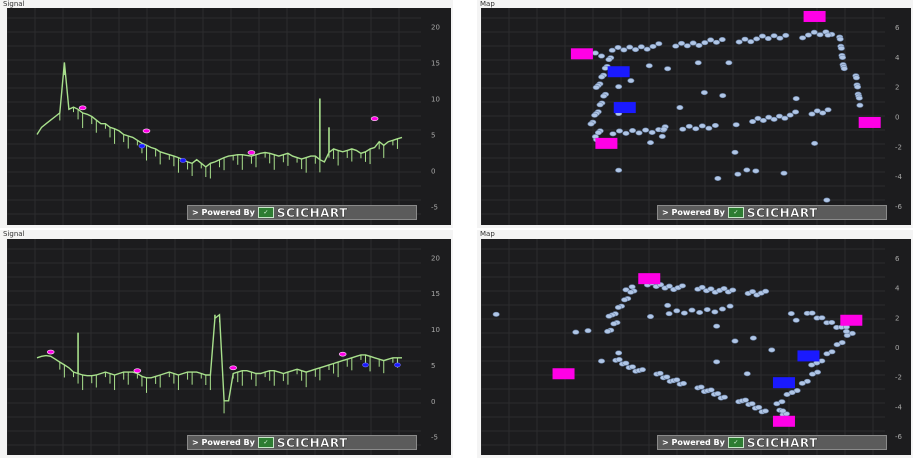 This screenshot has height=458, width=913. What do you see at coordinates (898, 147) in the screenshot?
I see `y-tick-label: -2` at bounding box center [898, 147].